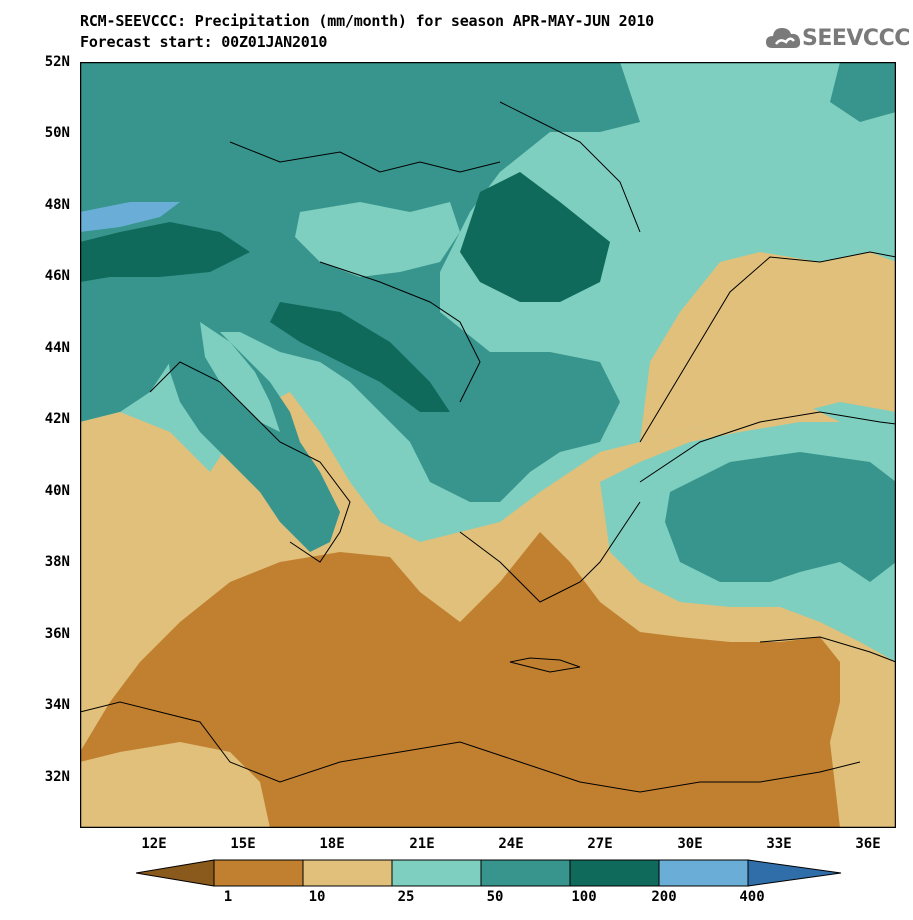 The image size is (913, 920). Describe the element at coordinates (794, 873) in the screenshot. I see `legend-arrow-right` at that location.